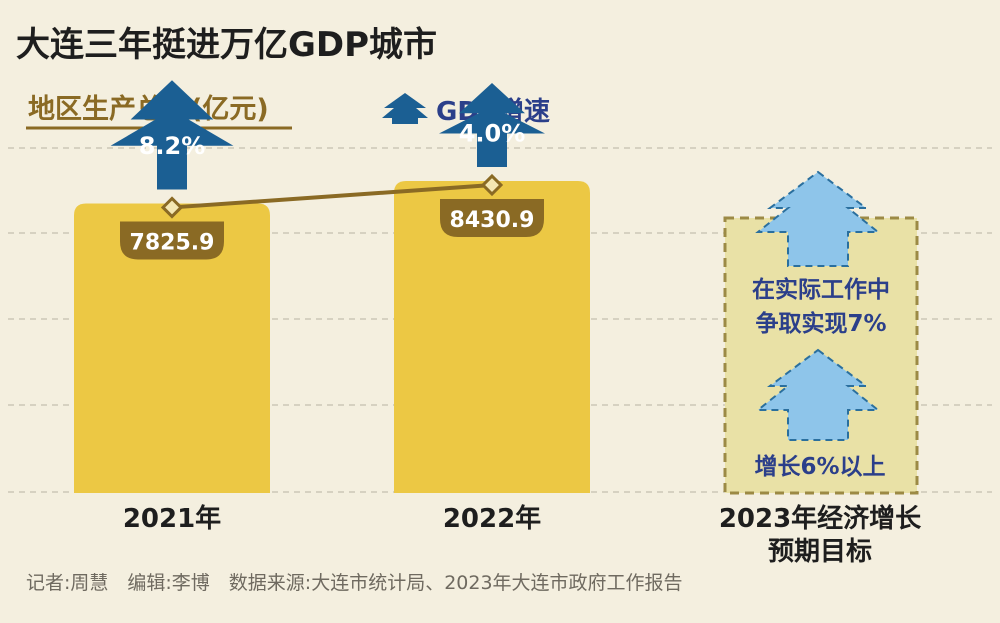 This screenshot has width=1000, height=623. What do you see at coordinates (492, 133) in the screenshot?
I see `rate-label-2: 4.0%` at bounding box center [492, 133].